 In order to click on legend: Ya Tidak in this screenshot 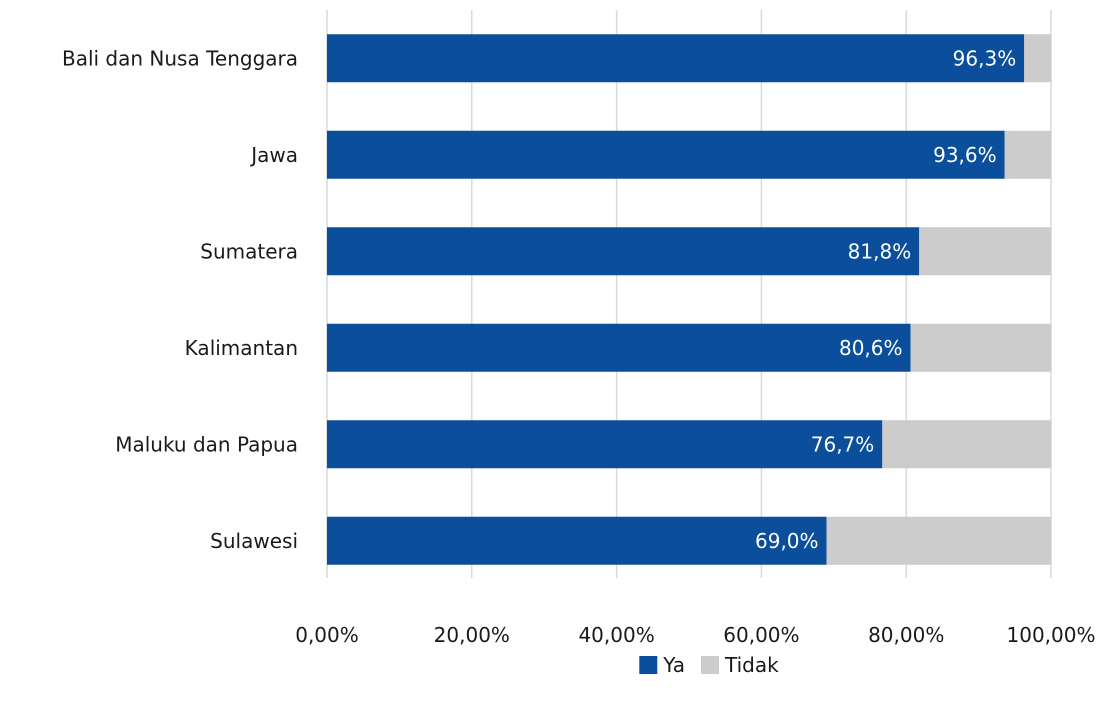, I will do `click(709, 665)`.